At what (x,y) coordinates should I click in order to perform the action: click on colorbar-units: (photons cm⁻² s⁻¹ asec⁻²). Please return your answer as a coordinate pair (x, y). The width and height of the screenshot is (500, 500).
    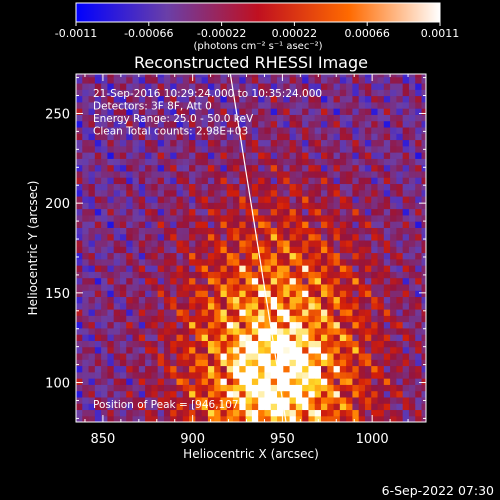
    Looking at the image, I should click on (257, 46).